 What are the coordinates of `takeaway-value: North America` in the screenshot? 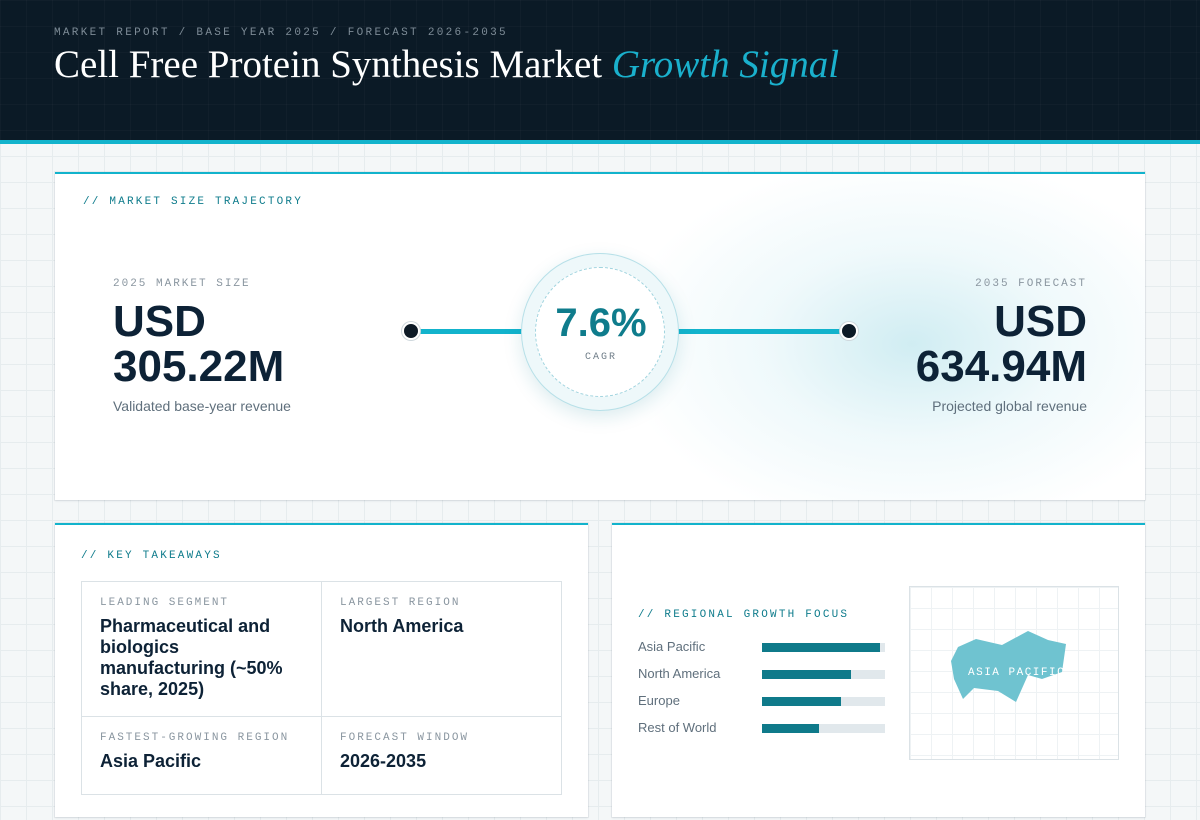 It's located at (402, 626).